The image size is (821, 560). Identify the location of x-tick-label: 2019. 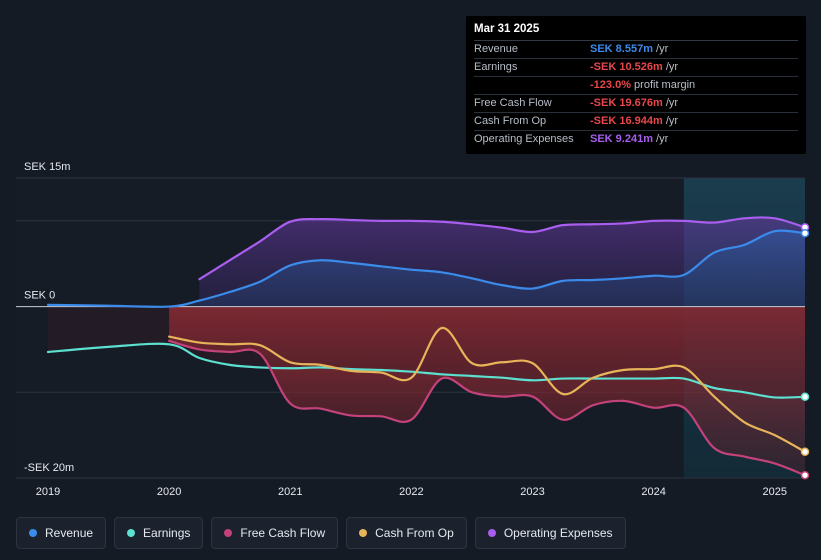
(48, 492).